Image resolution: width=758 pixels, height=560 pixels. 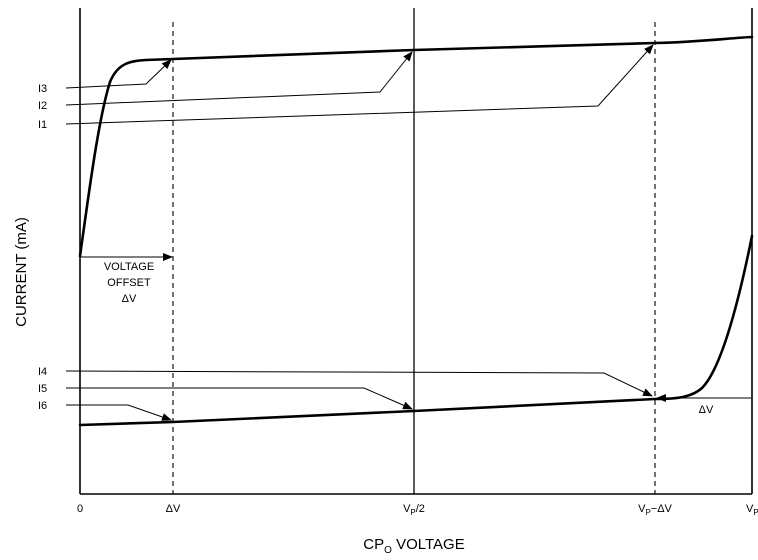 I want to click on label-i3: I3, so click(x=42, y=89).